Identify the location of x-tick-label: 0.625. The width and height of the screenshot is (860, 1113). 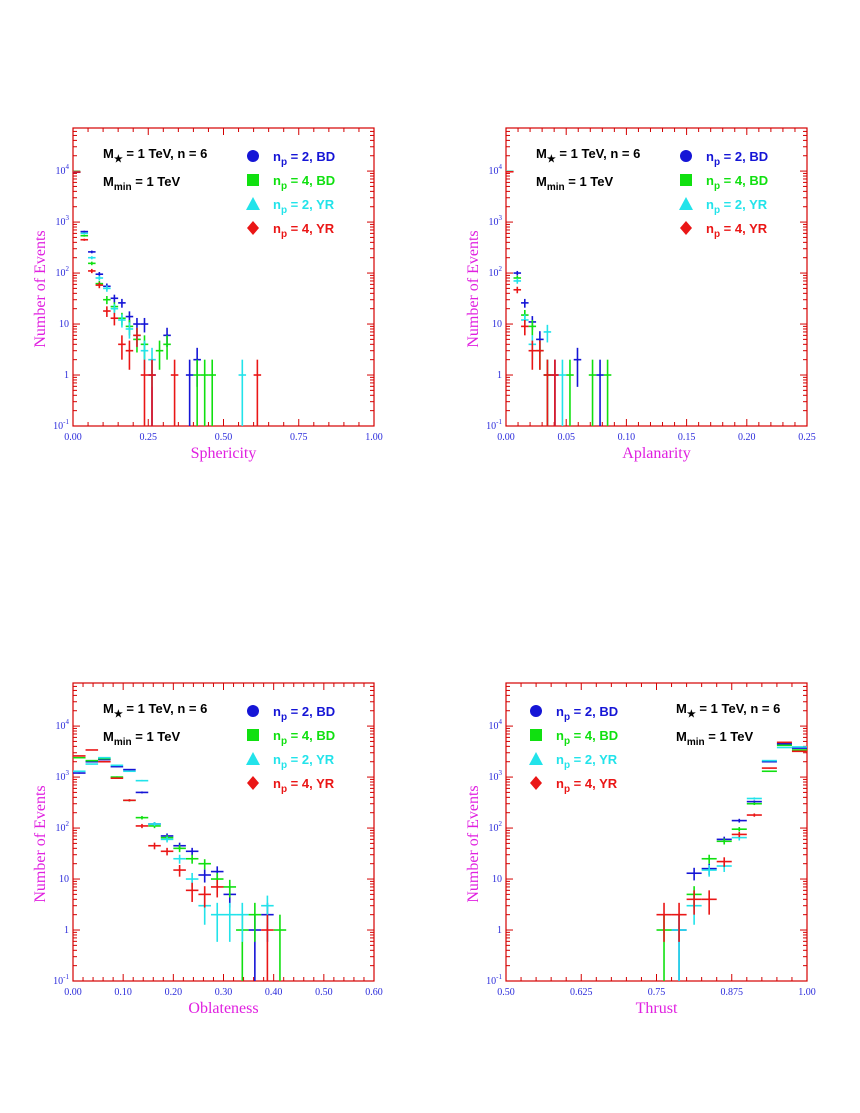
(581, 992).